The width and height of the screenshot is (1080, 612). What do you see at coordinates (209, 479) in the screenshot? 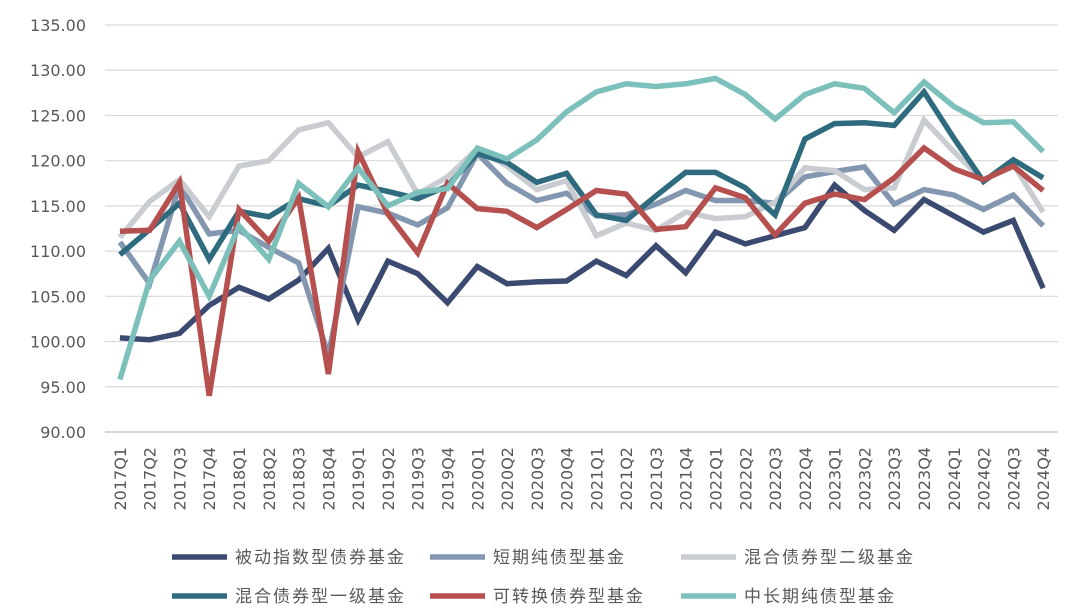
I see `x-tick-label: 2017Q4` at bounding box center [209, 479].